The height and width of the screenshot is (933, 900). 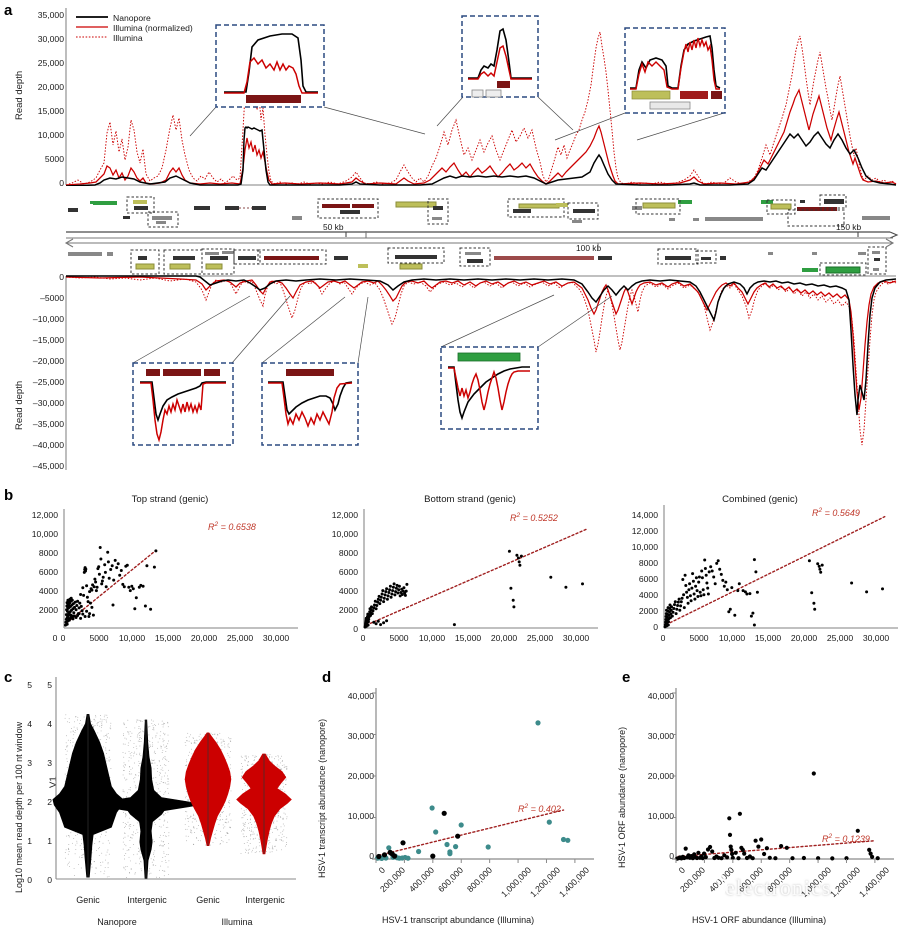 I want to click on xtick: 0, so click(x=363, y=638).